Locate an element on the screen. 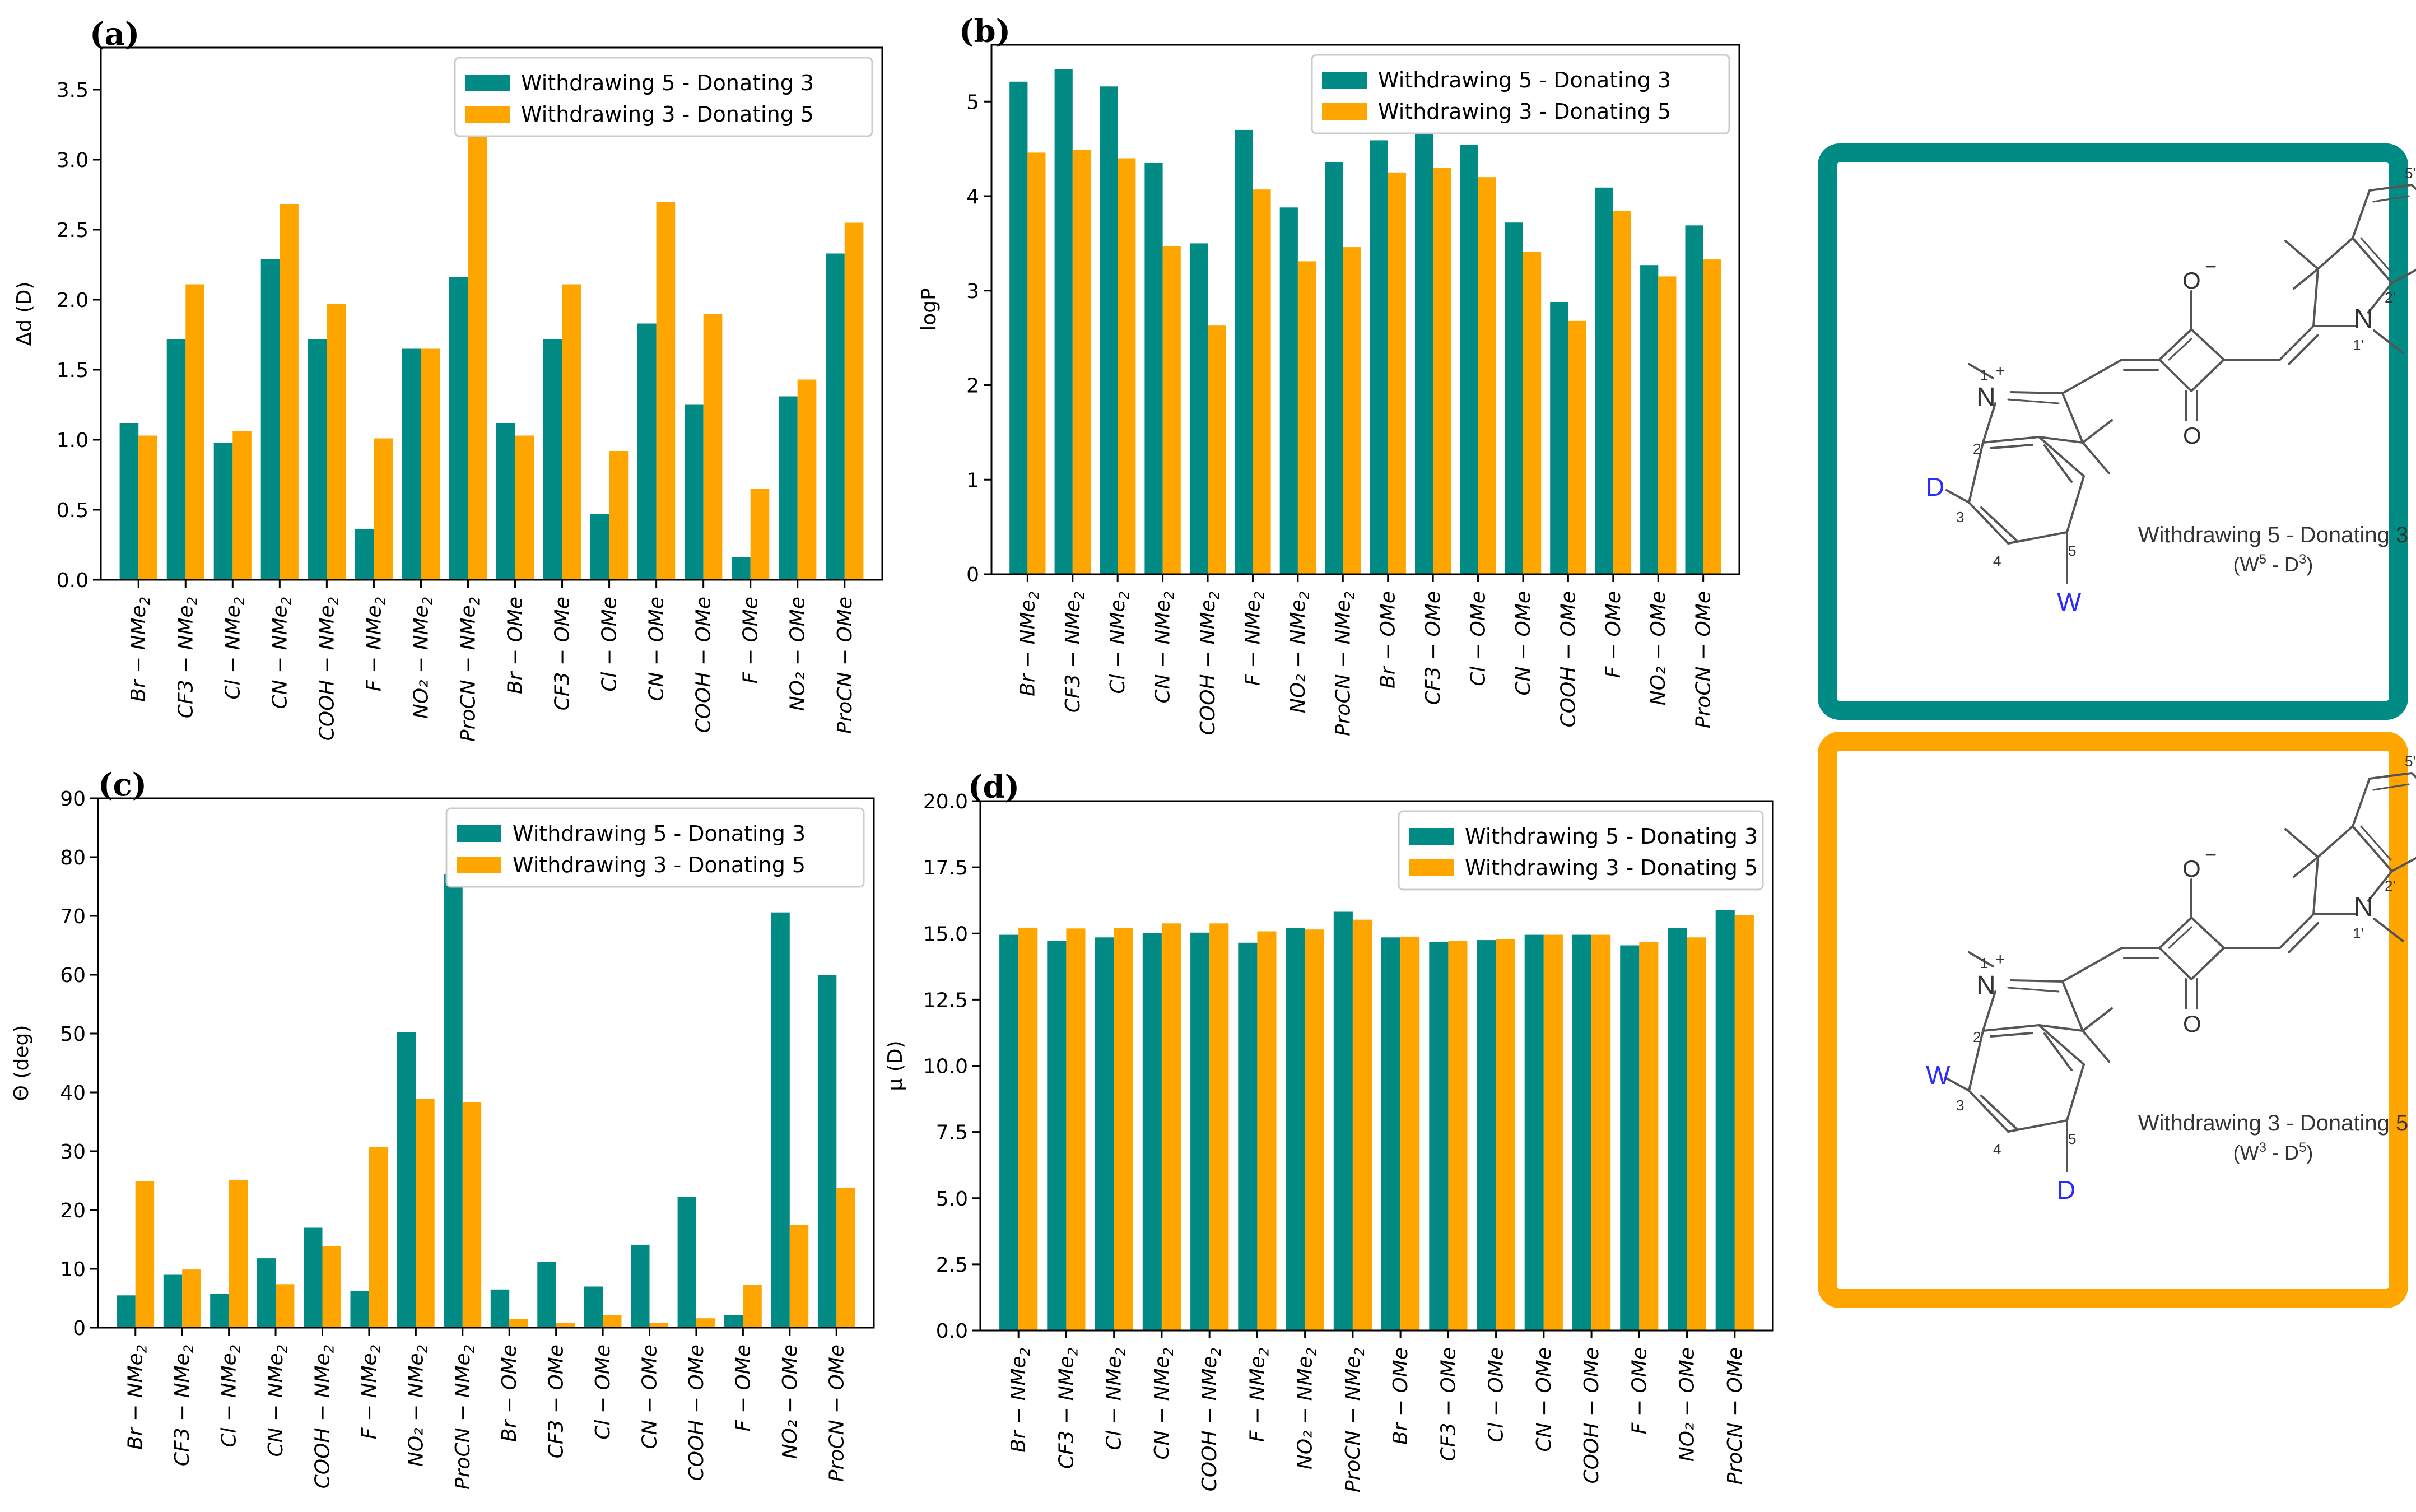 This screenshot has width=2416, height=1512. charge-label: − is located at coordinates (2211, 854).